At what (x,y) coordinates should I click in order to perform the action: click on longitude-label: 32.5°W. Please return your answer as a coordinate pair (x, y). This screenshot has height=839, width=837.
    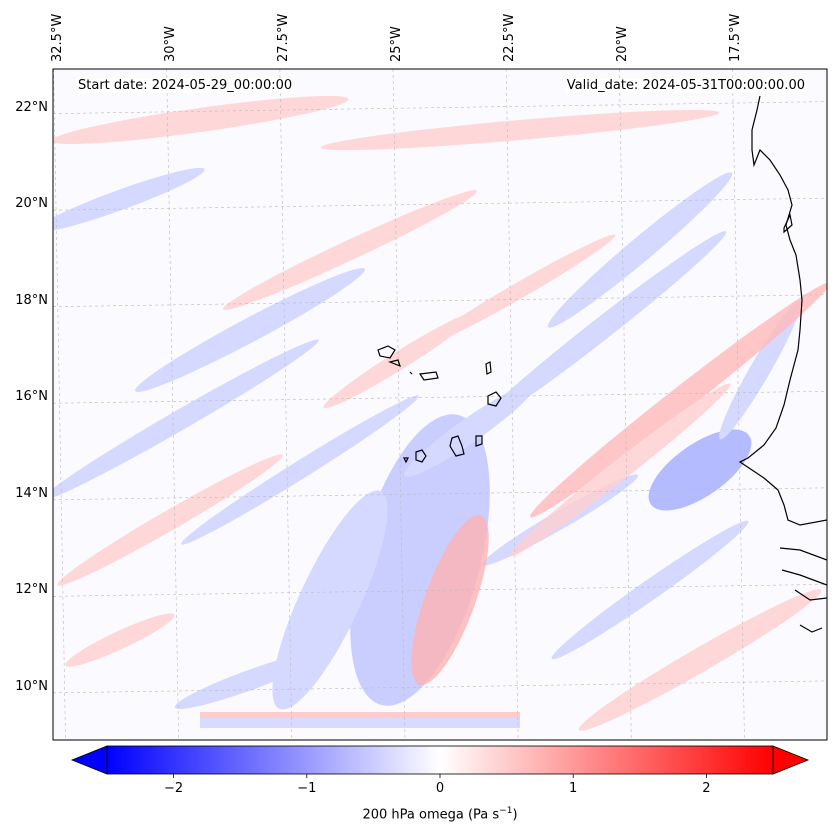
    Looking at the image, I should click on (57, 37).